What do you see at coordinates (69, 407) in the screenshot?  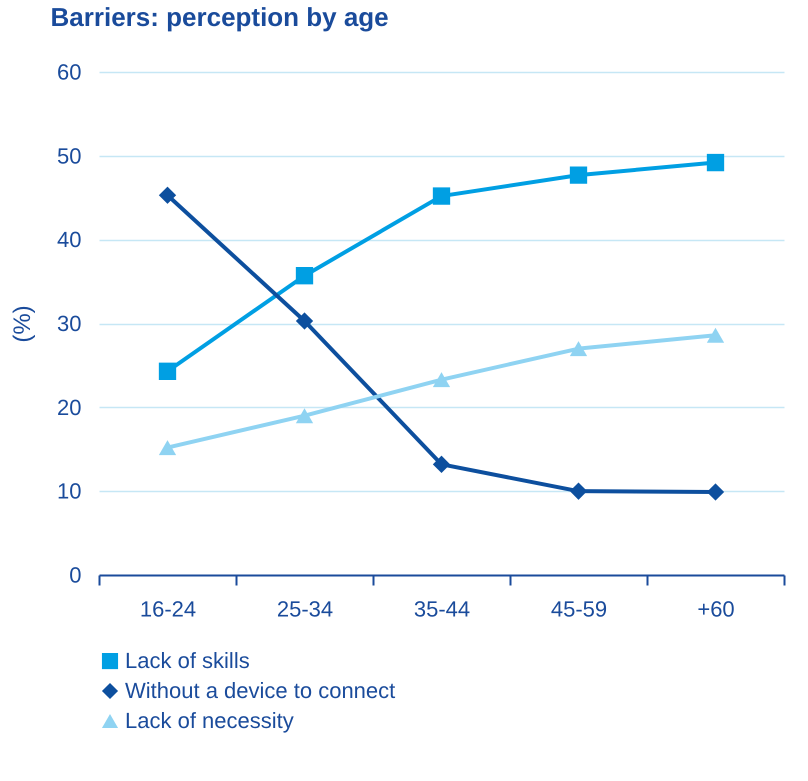 I see `y-tick-label: 20` at bounding box center [69, 407].